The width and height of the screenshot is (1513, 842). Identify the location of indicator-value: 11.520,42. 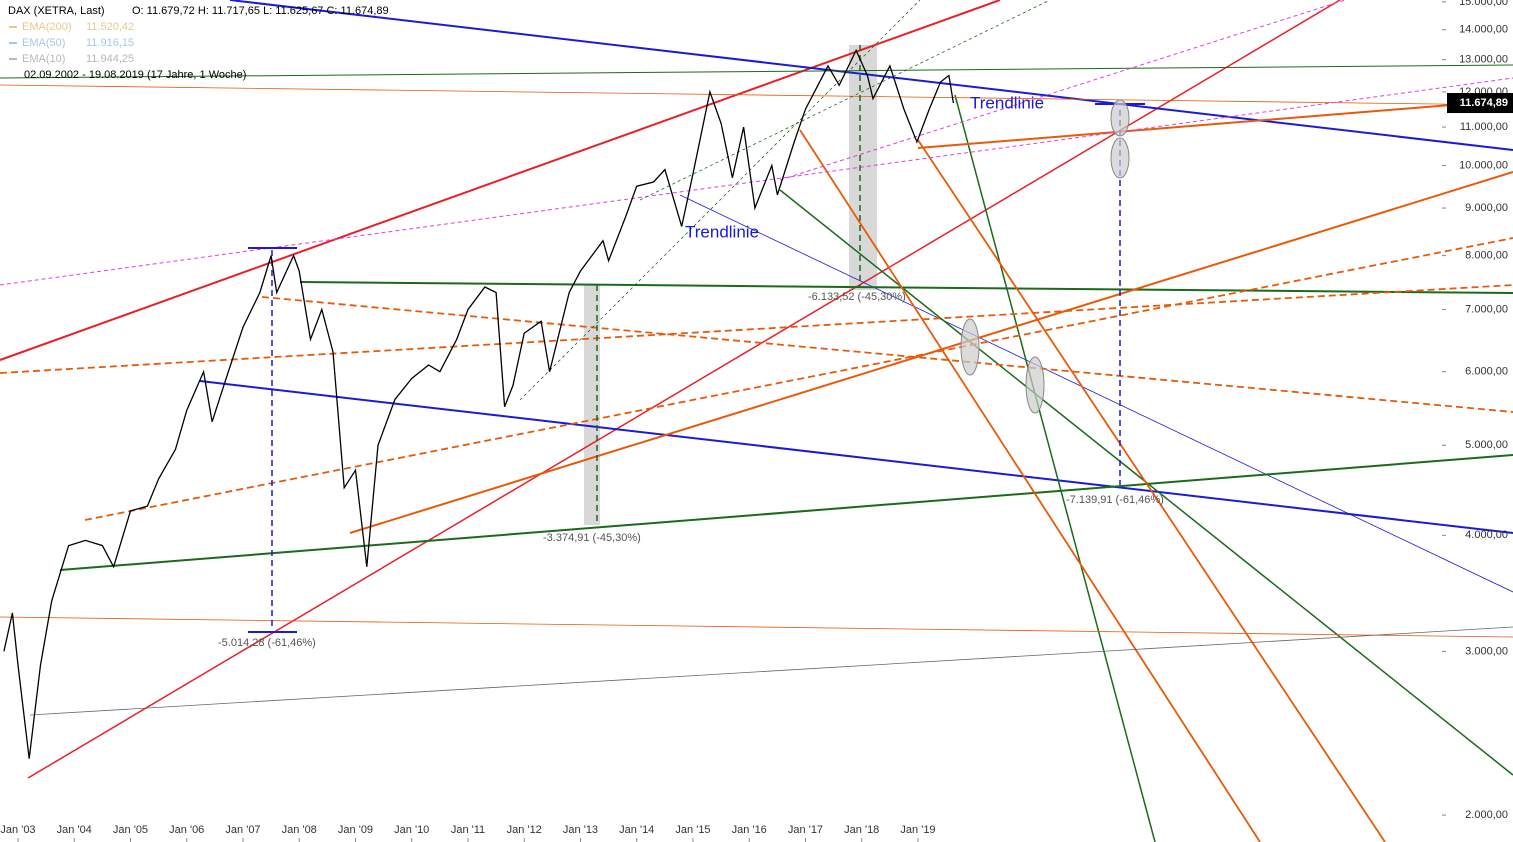
(110, 27).